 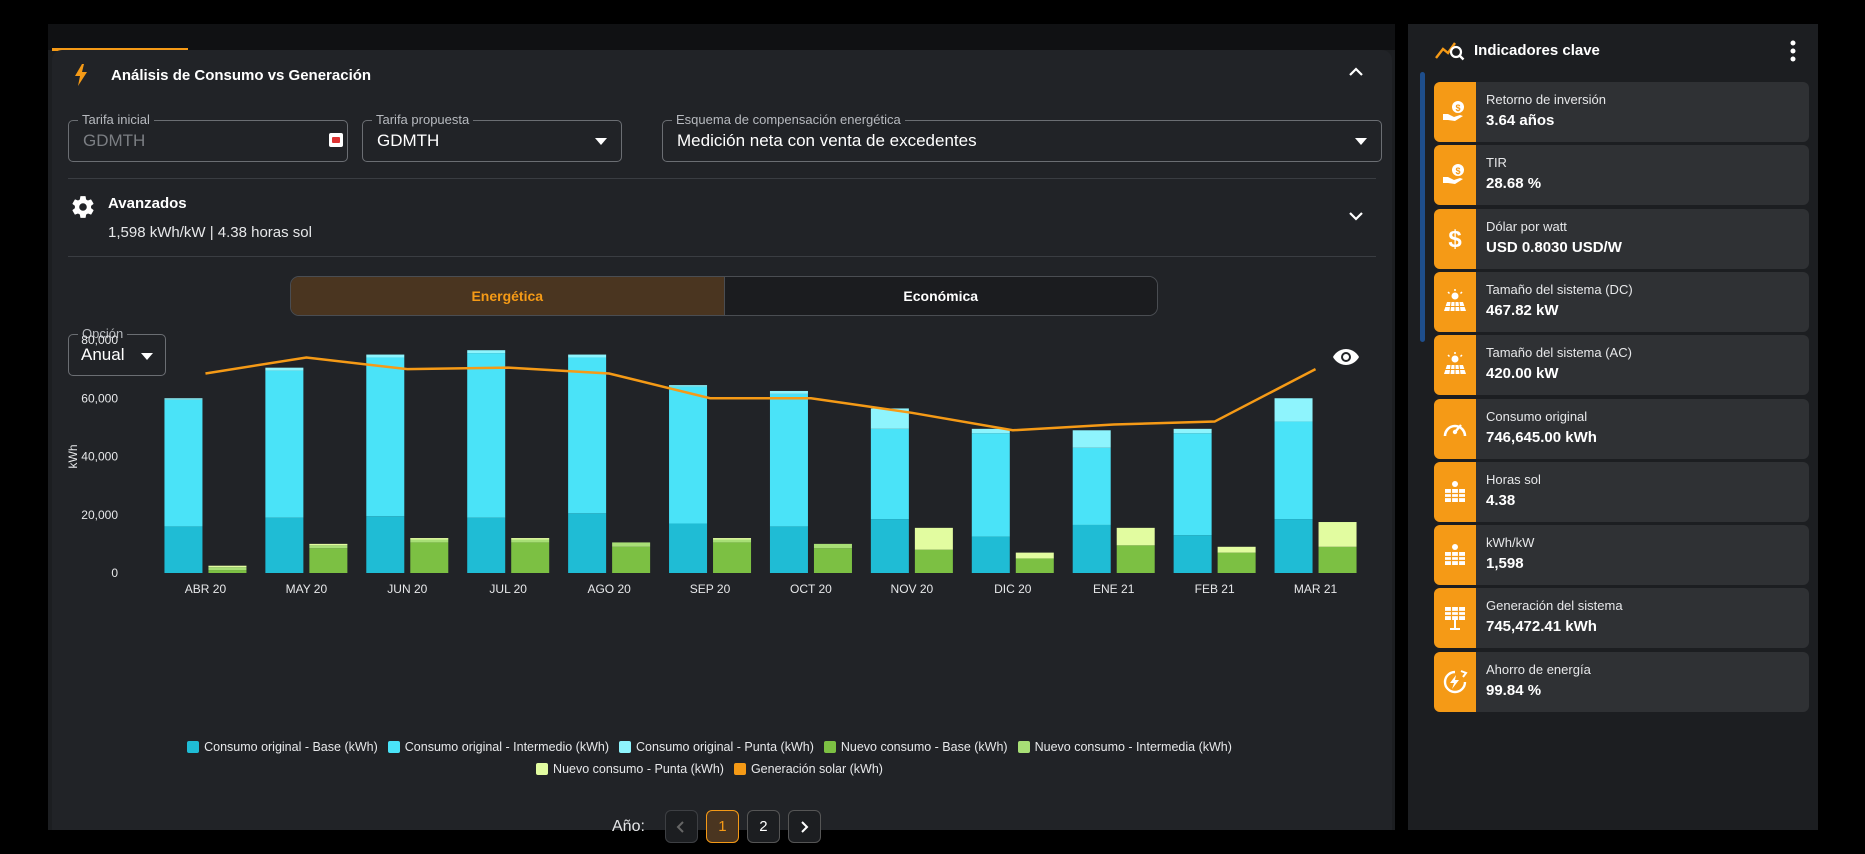 I want to click on page-2-button: 2, so click(x=763, y=826).